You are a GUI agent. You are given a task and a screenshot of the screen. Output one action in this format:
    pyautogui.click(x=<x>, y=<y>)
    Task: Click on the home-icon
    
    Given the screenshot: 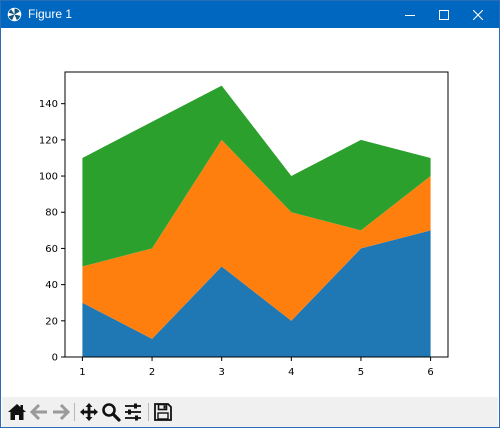 What is the action you would take?
    pyautogui.click(x=17, y=412)
    